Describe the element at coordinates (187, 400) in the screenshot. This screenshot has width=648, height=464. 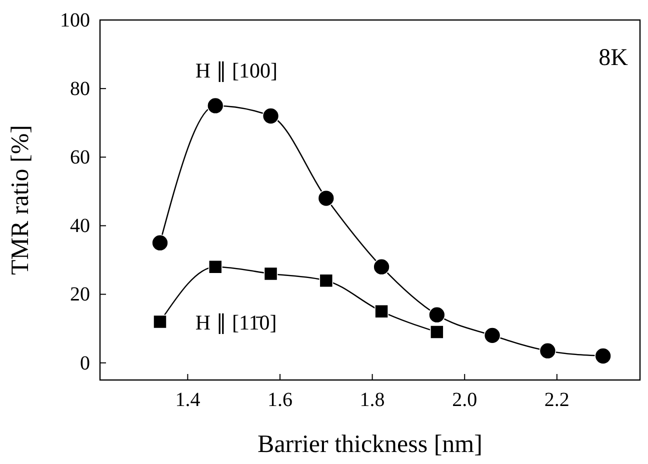
I see `x-tick-label: 1.4` at that location.